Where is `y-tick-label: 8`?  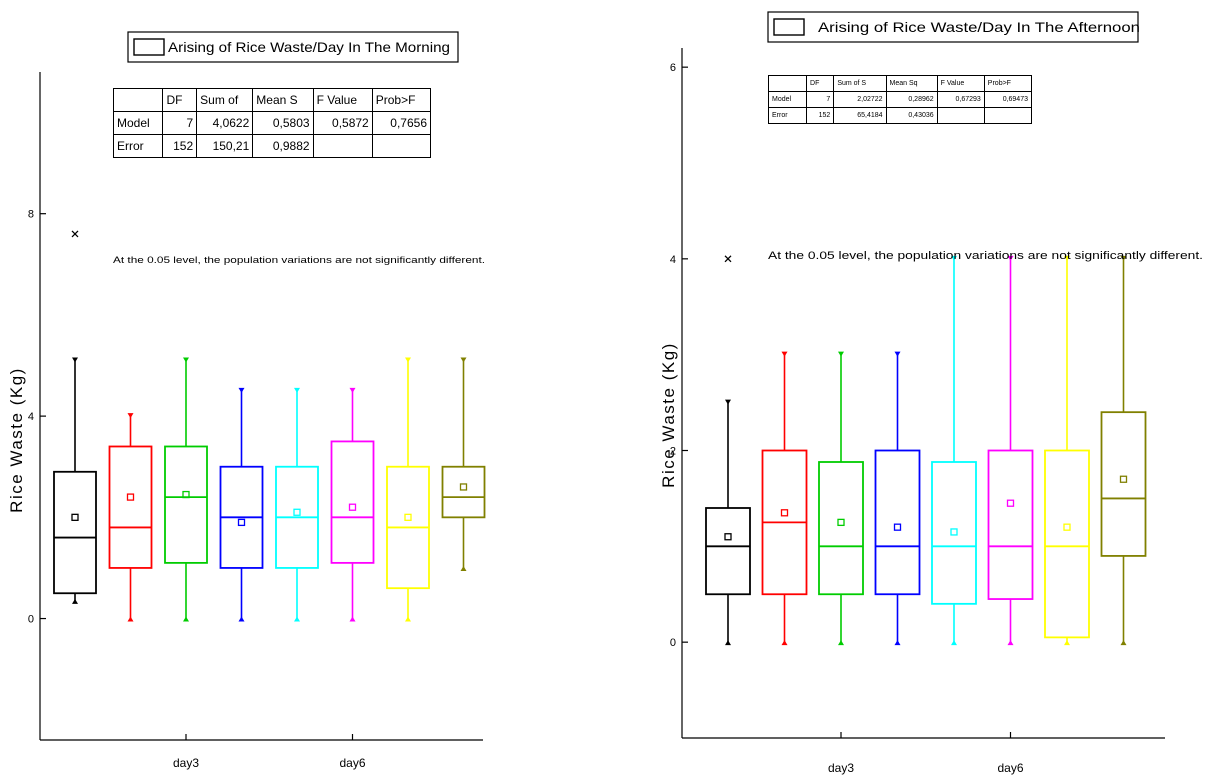
y-tick-label: 8 is located at coordinates (31, 215).